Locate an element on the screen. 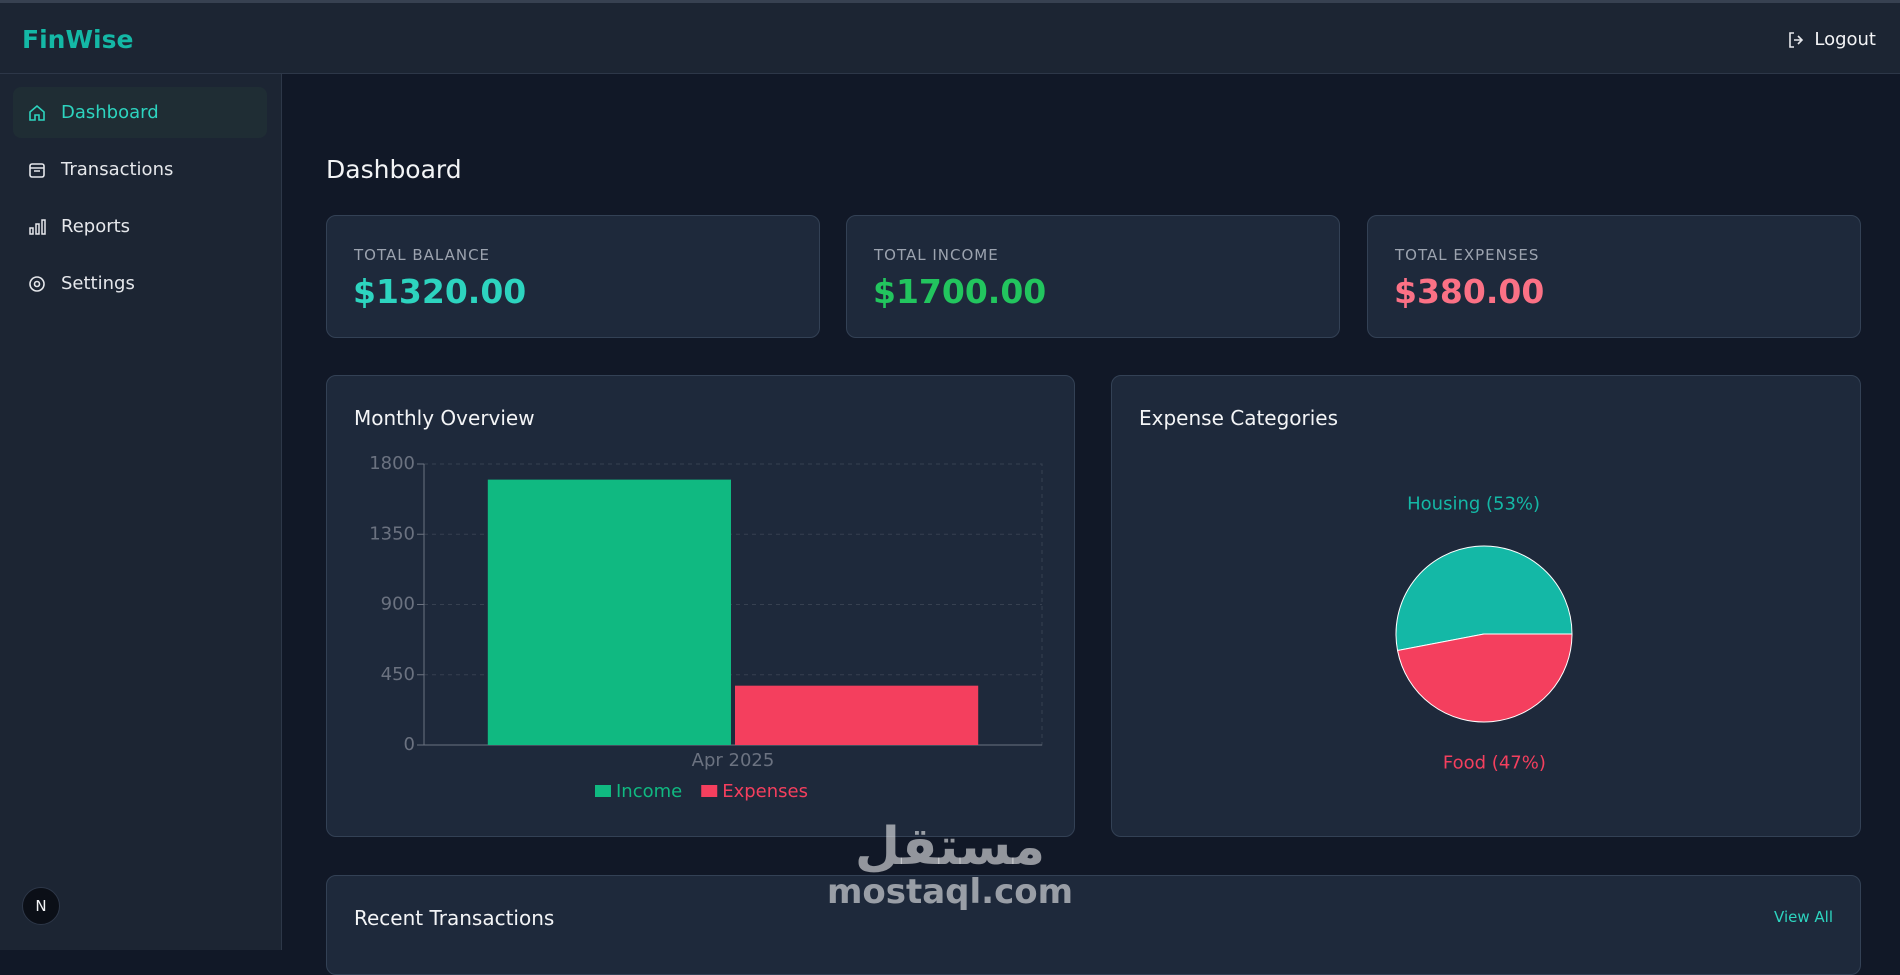 The width and height of the screenshot is (1900, 975). pie-label: Food (47%) is located at coordinates (1494, 762).